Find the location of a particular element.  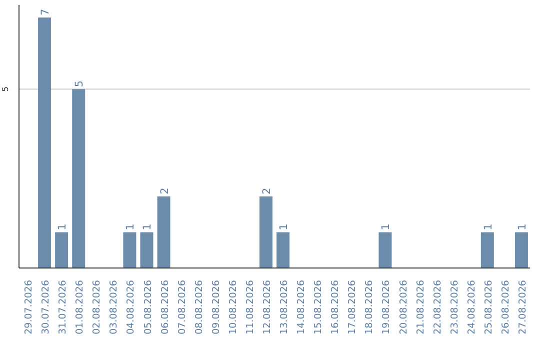

x-tick-label: 12.08.2026 is located at coordinates (267, 307).